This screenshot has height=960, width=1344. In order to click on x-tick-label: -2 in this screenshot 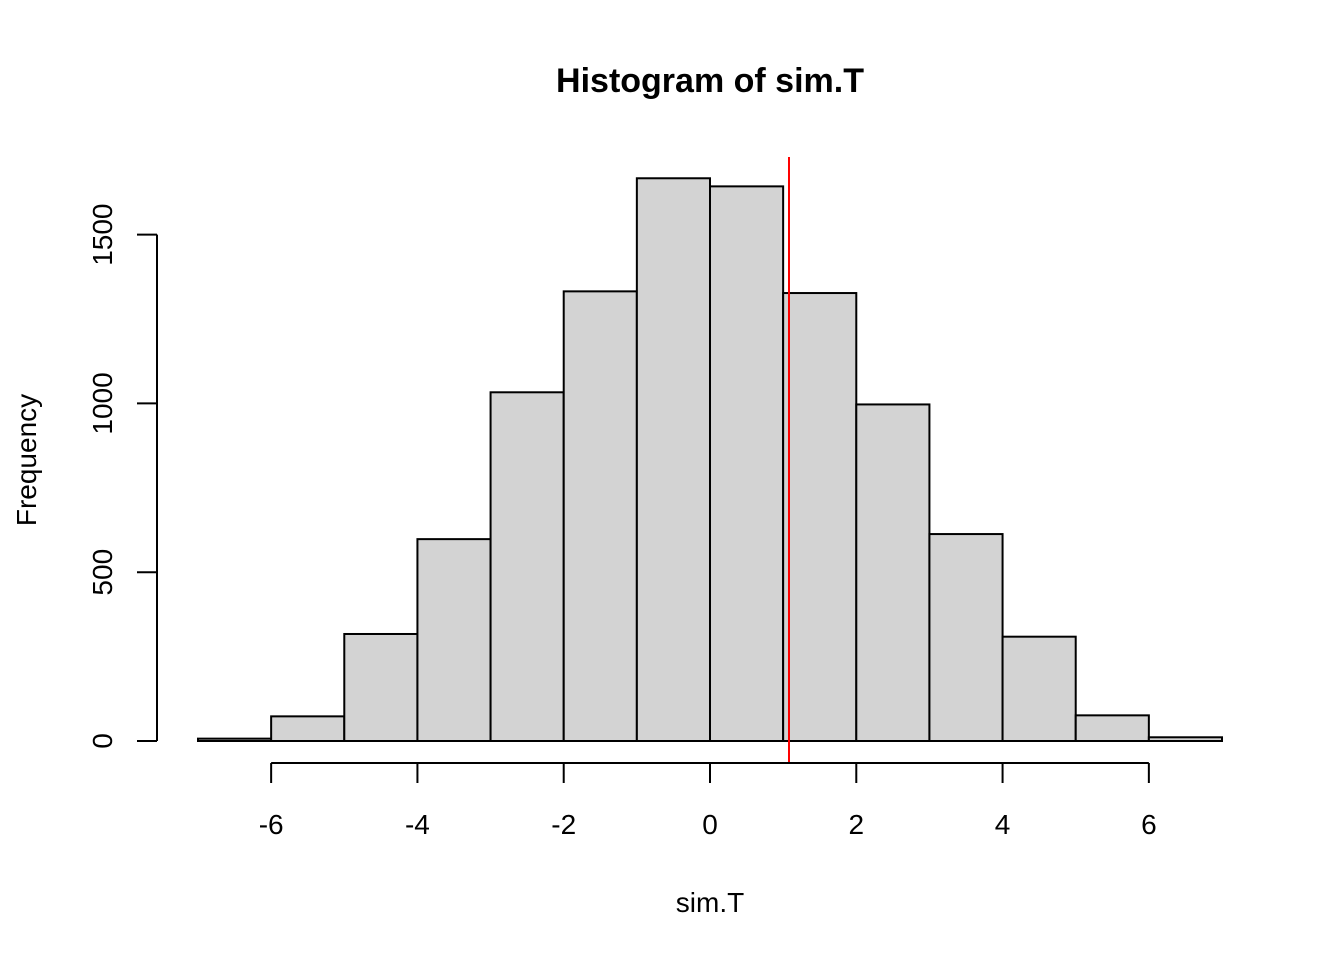, I will do `click(563, 824)`.